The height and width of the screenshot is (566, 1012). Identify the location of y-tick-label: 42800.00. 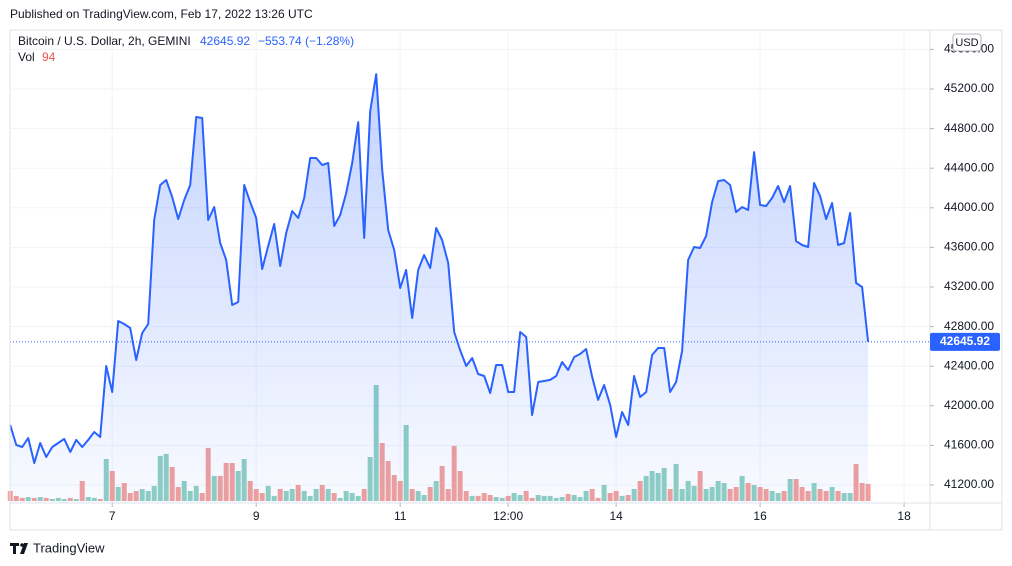
(969, 326).